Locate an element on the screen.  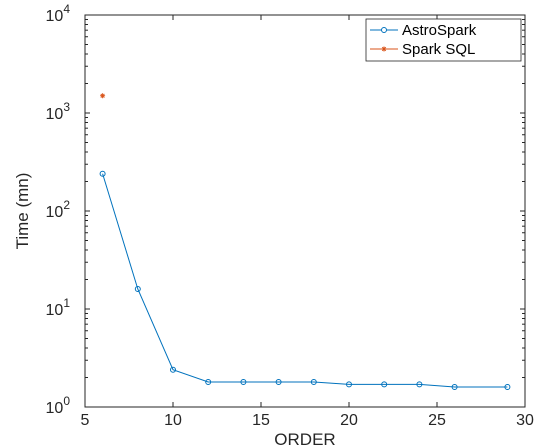
x-tick-labels: 5 10 15 20 25 30 is located at coordinates (307, 420).